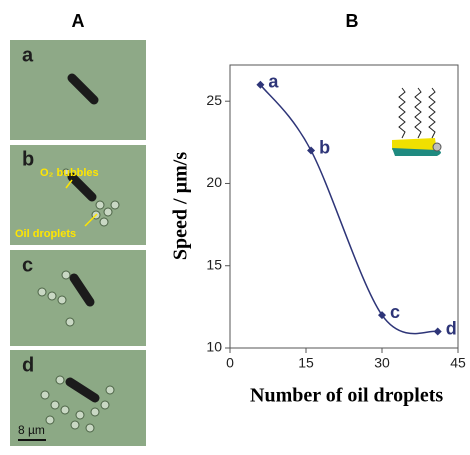 The image size is (470, 455). I want to click on x-tick-label: 30, so click(382, 363).